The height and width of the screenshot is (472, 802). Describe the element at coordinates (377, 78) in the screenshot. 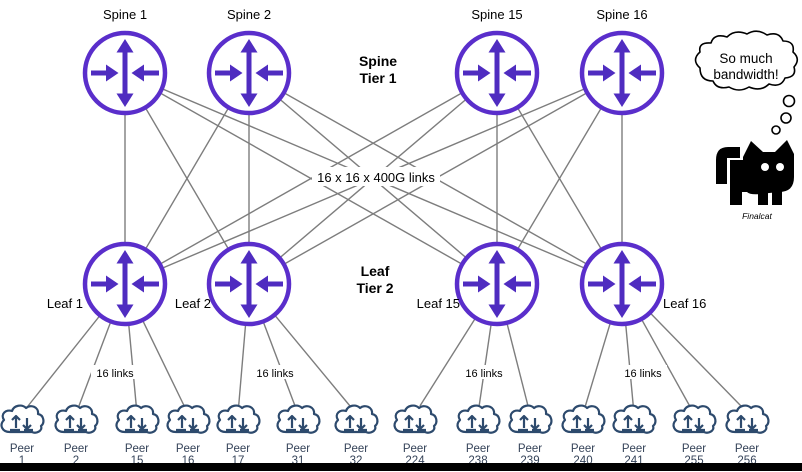

I see `spine-tier-line2: Tier 1` at that location.